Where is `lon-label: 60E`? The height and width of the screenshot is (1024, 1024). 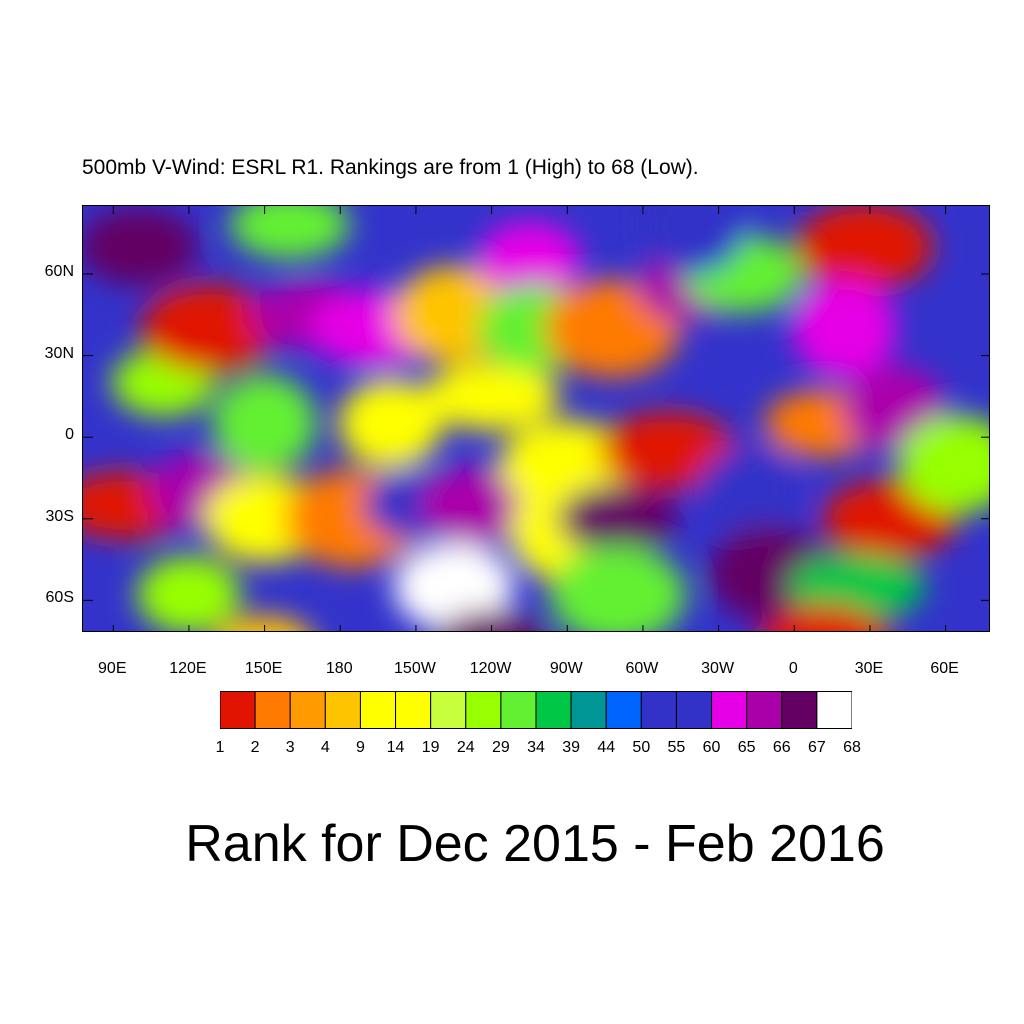
lon-label: 60E is located at coordinates (944, 668).